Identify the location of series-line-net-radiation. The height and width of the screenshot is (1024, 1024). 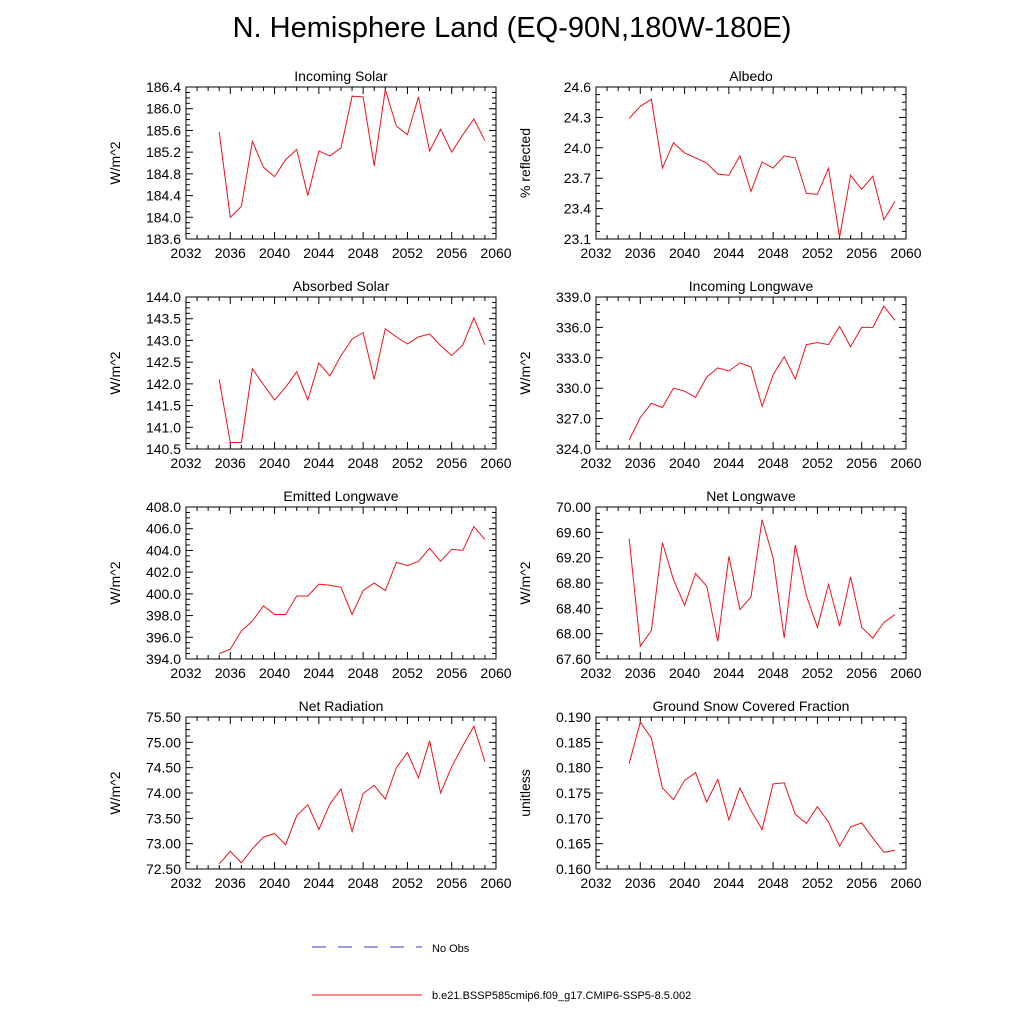
(352, 794).